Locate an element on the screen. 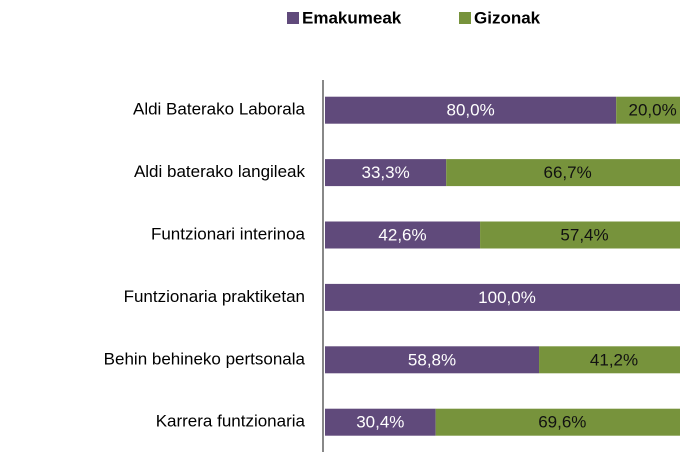 The height and width of the screenshot is (452, 680). value-label: 66,7% is located at coordinates (568, 172).